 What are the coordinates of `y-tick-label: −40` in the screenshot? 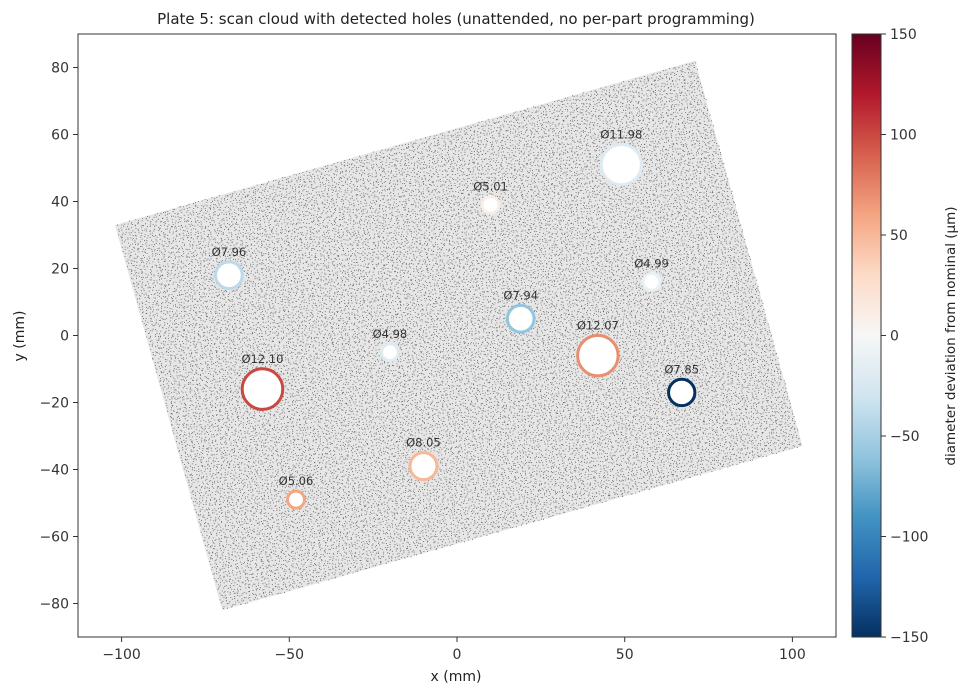 It's located at (54, 471).